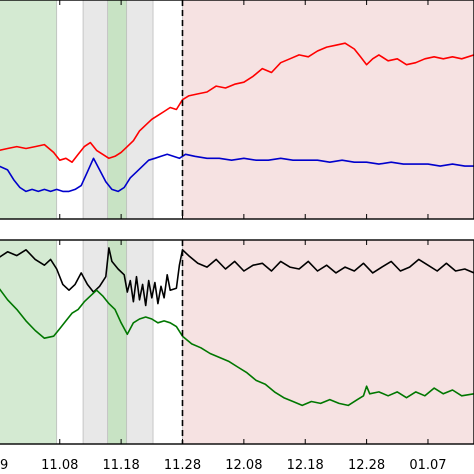  What do you see at coordinates (243, 465) in the screenshot?
I see `x-tick-label: 12.08` at bounding box center [243, 465].